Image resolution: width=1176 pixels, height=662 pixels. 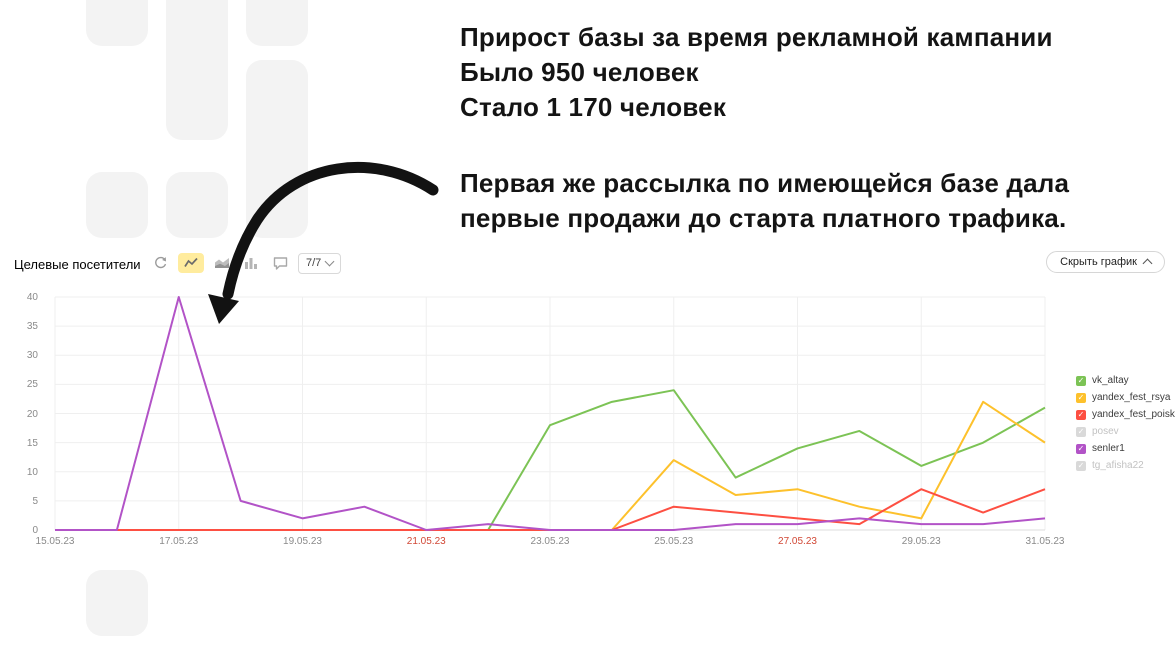 I want to click on y-tick-label: 20, so click(x=32, y=414).